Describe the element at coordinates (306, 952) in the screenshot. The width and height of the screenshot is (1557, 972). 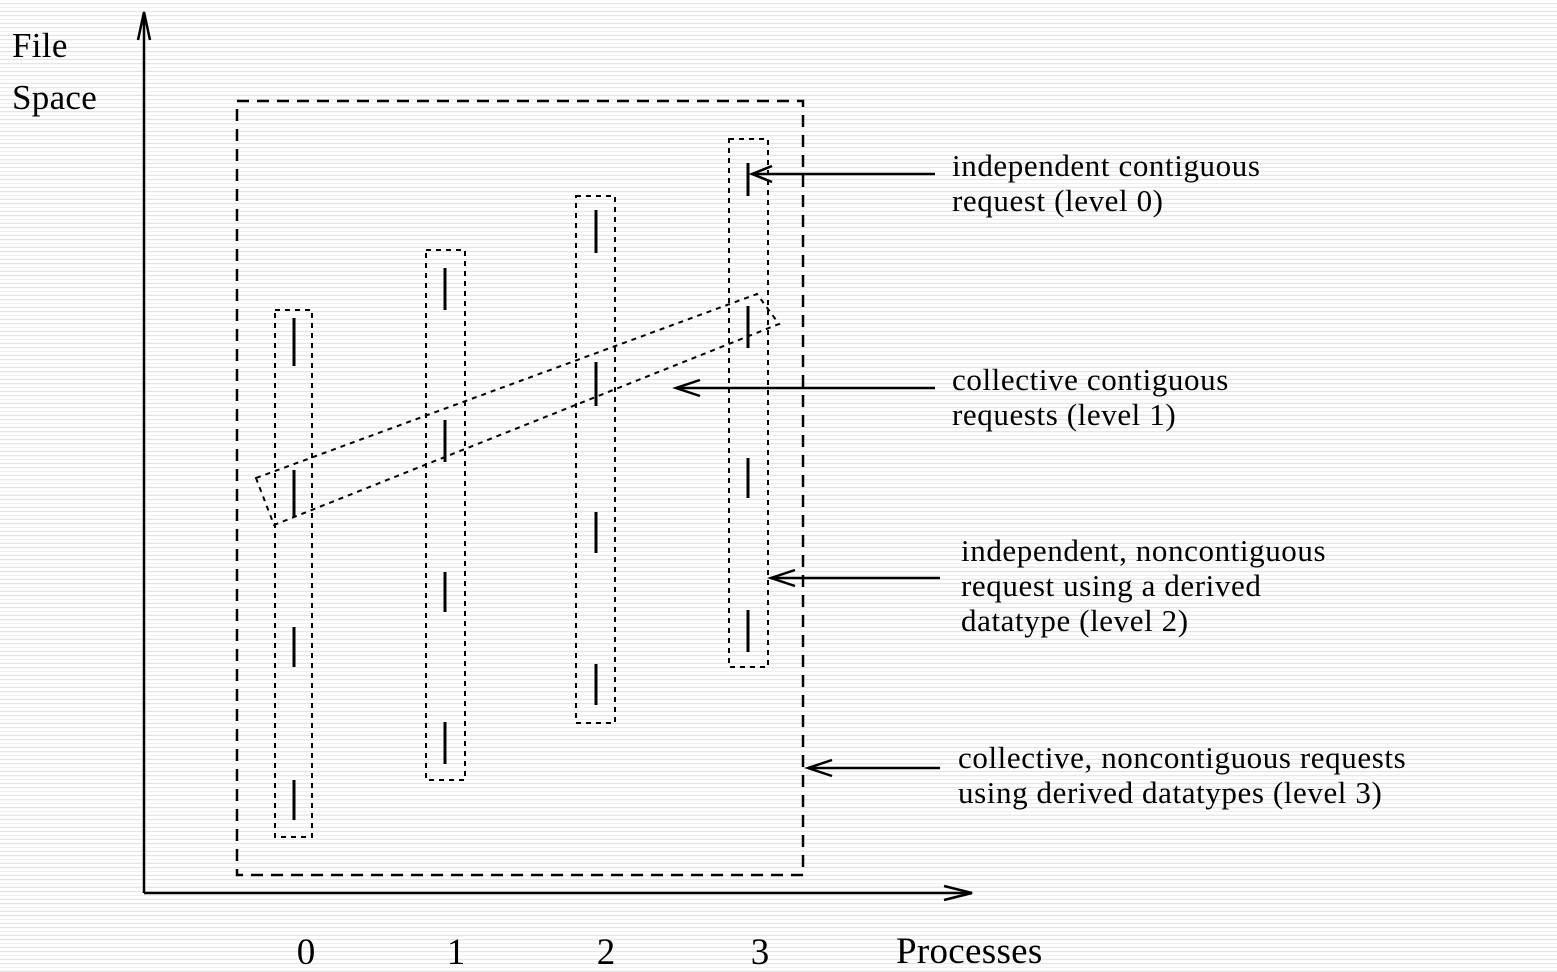
I see `x-tick-0: 0` at that location.